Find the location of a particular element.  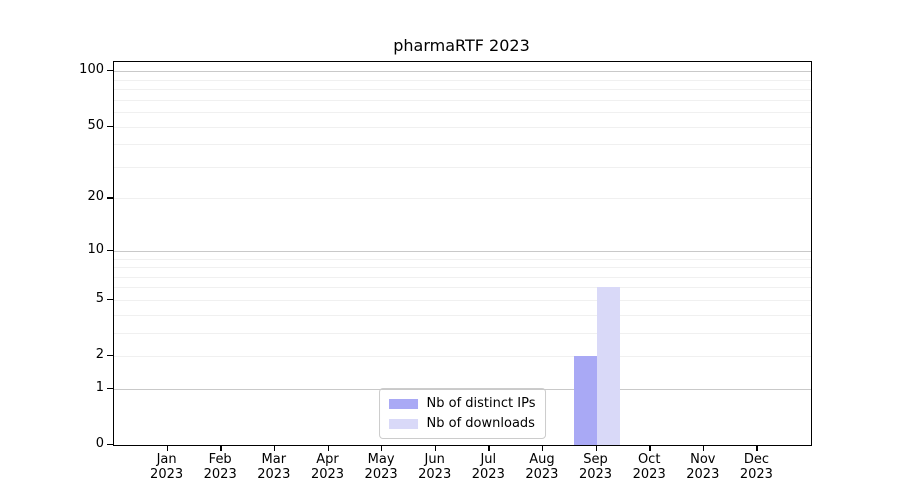

legend: Nb of distinct IPs Nb of downloads is located at coordinates (462, 413).